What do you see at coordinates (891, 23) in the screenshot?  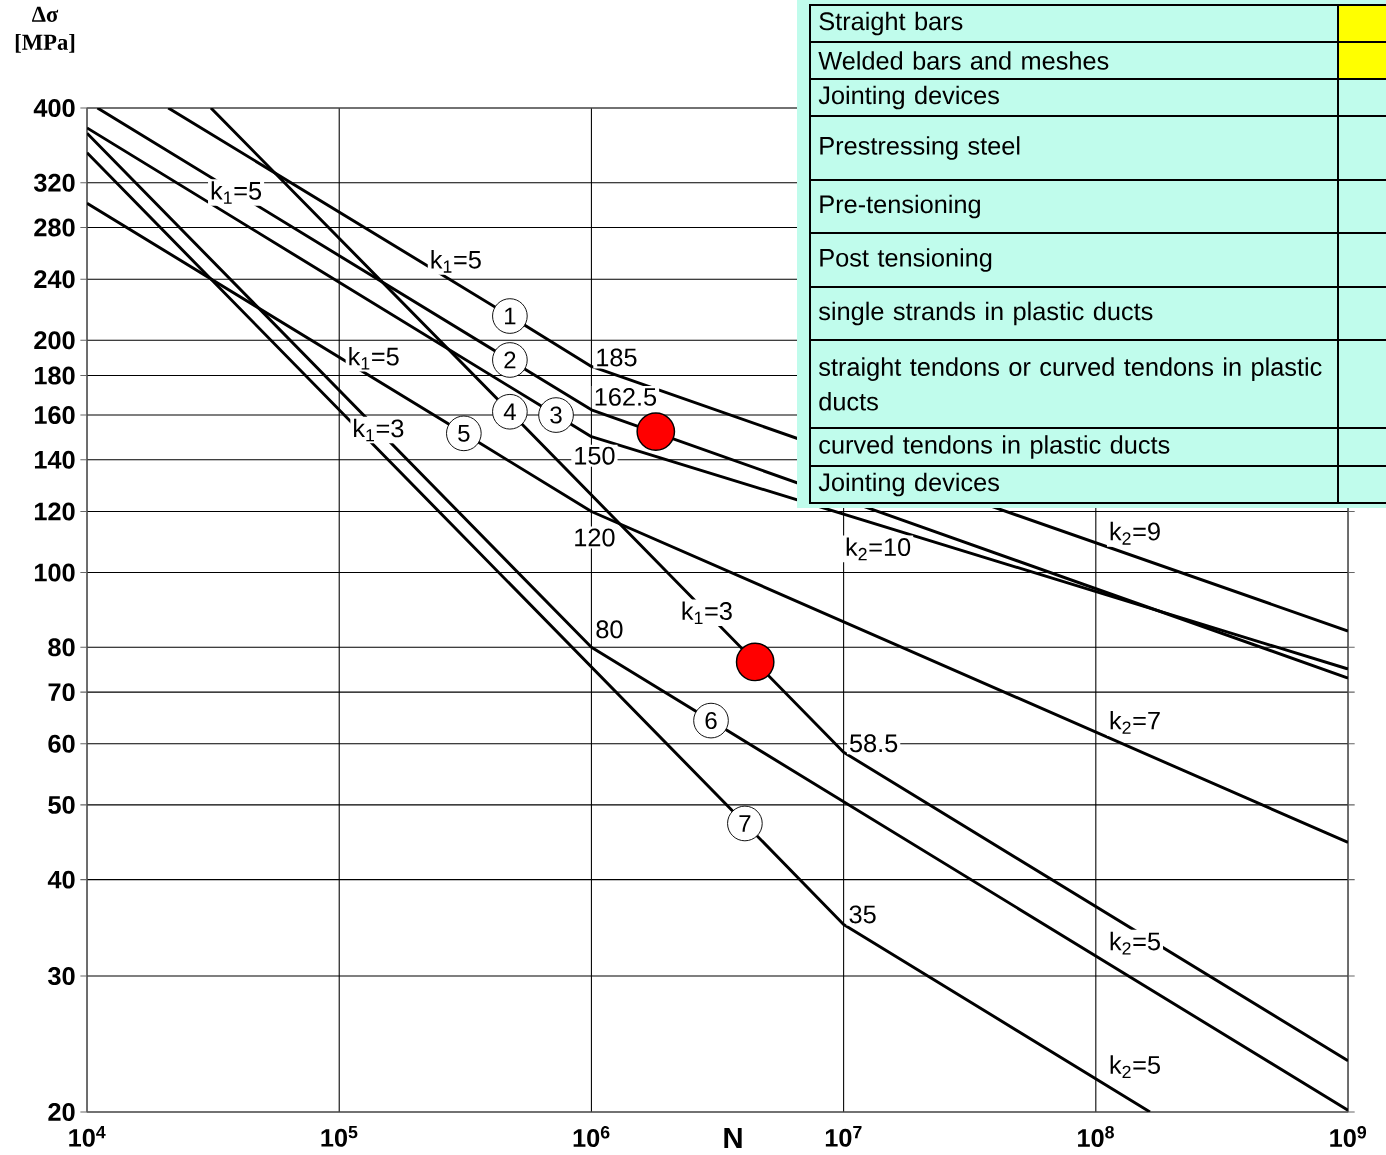 I see `text: Straight bars` at bounding box center [891, 23].